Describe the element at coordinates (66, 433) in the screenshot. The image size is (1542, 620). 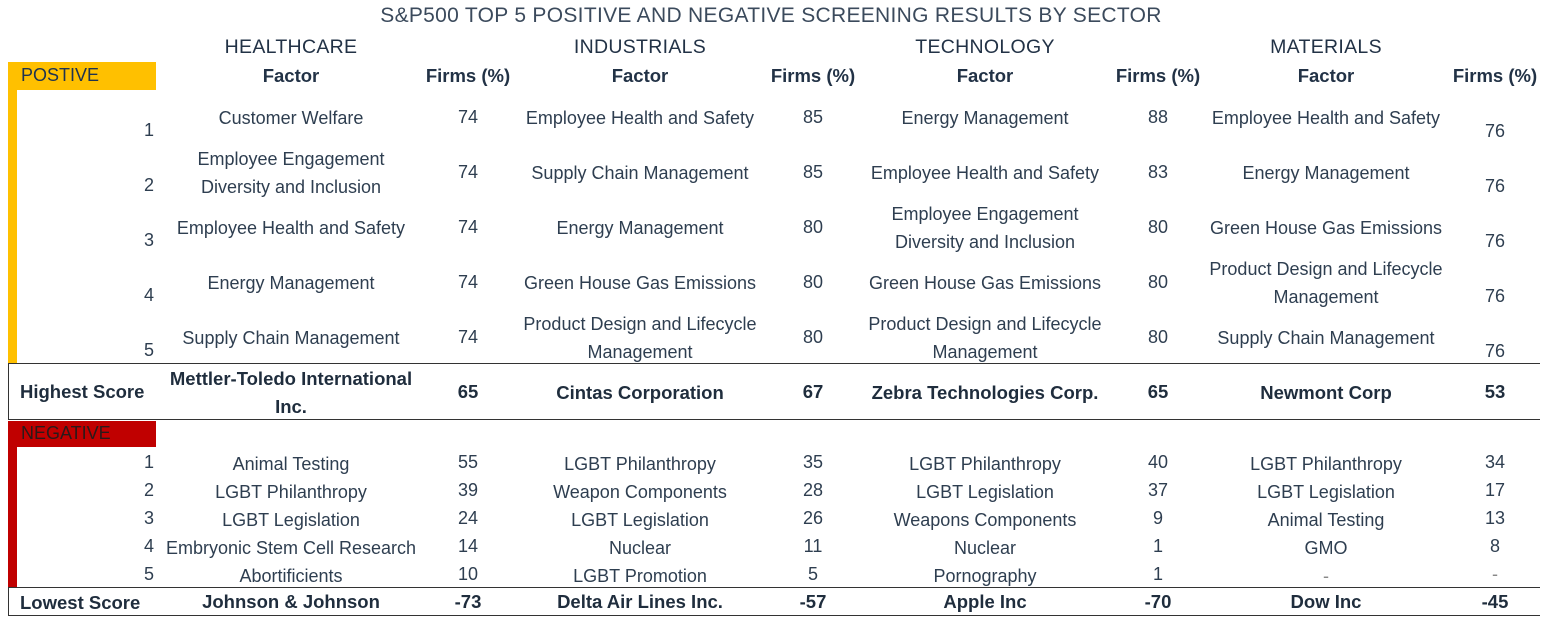
I see `negative-label: NEGATIVE` at that location.